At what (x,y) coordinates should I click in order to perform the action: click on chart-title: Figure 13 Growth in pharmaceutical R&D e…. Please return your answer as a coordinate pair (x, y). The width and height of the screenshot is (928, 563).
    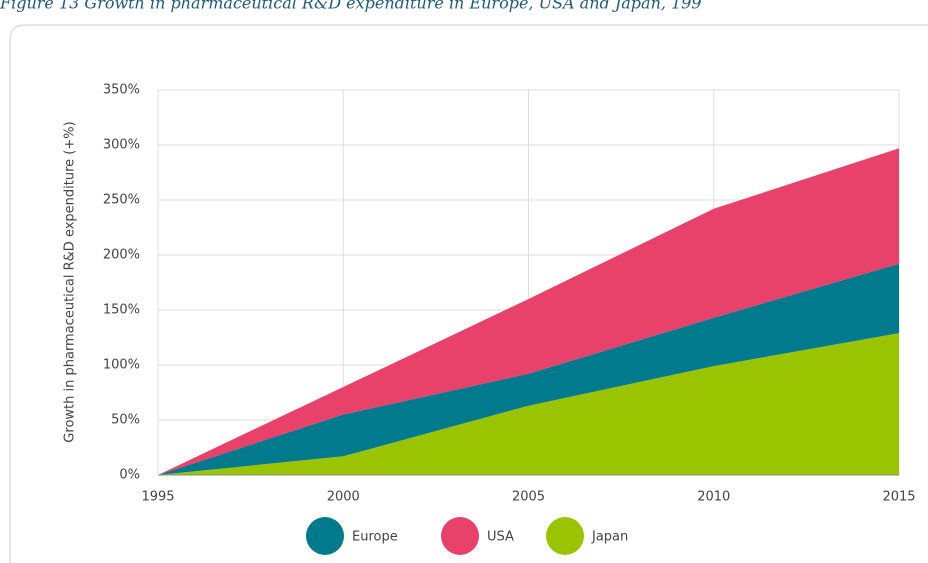
    Looking at the image, I should click on (351, 6).